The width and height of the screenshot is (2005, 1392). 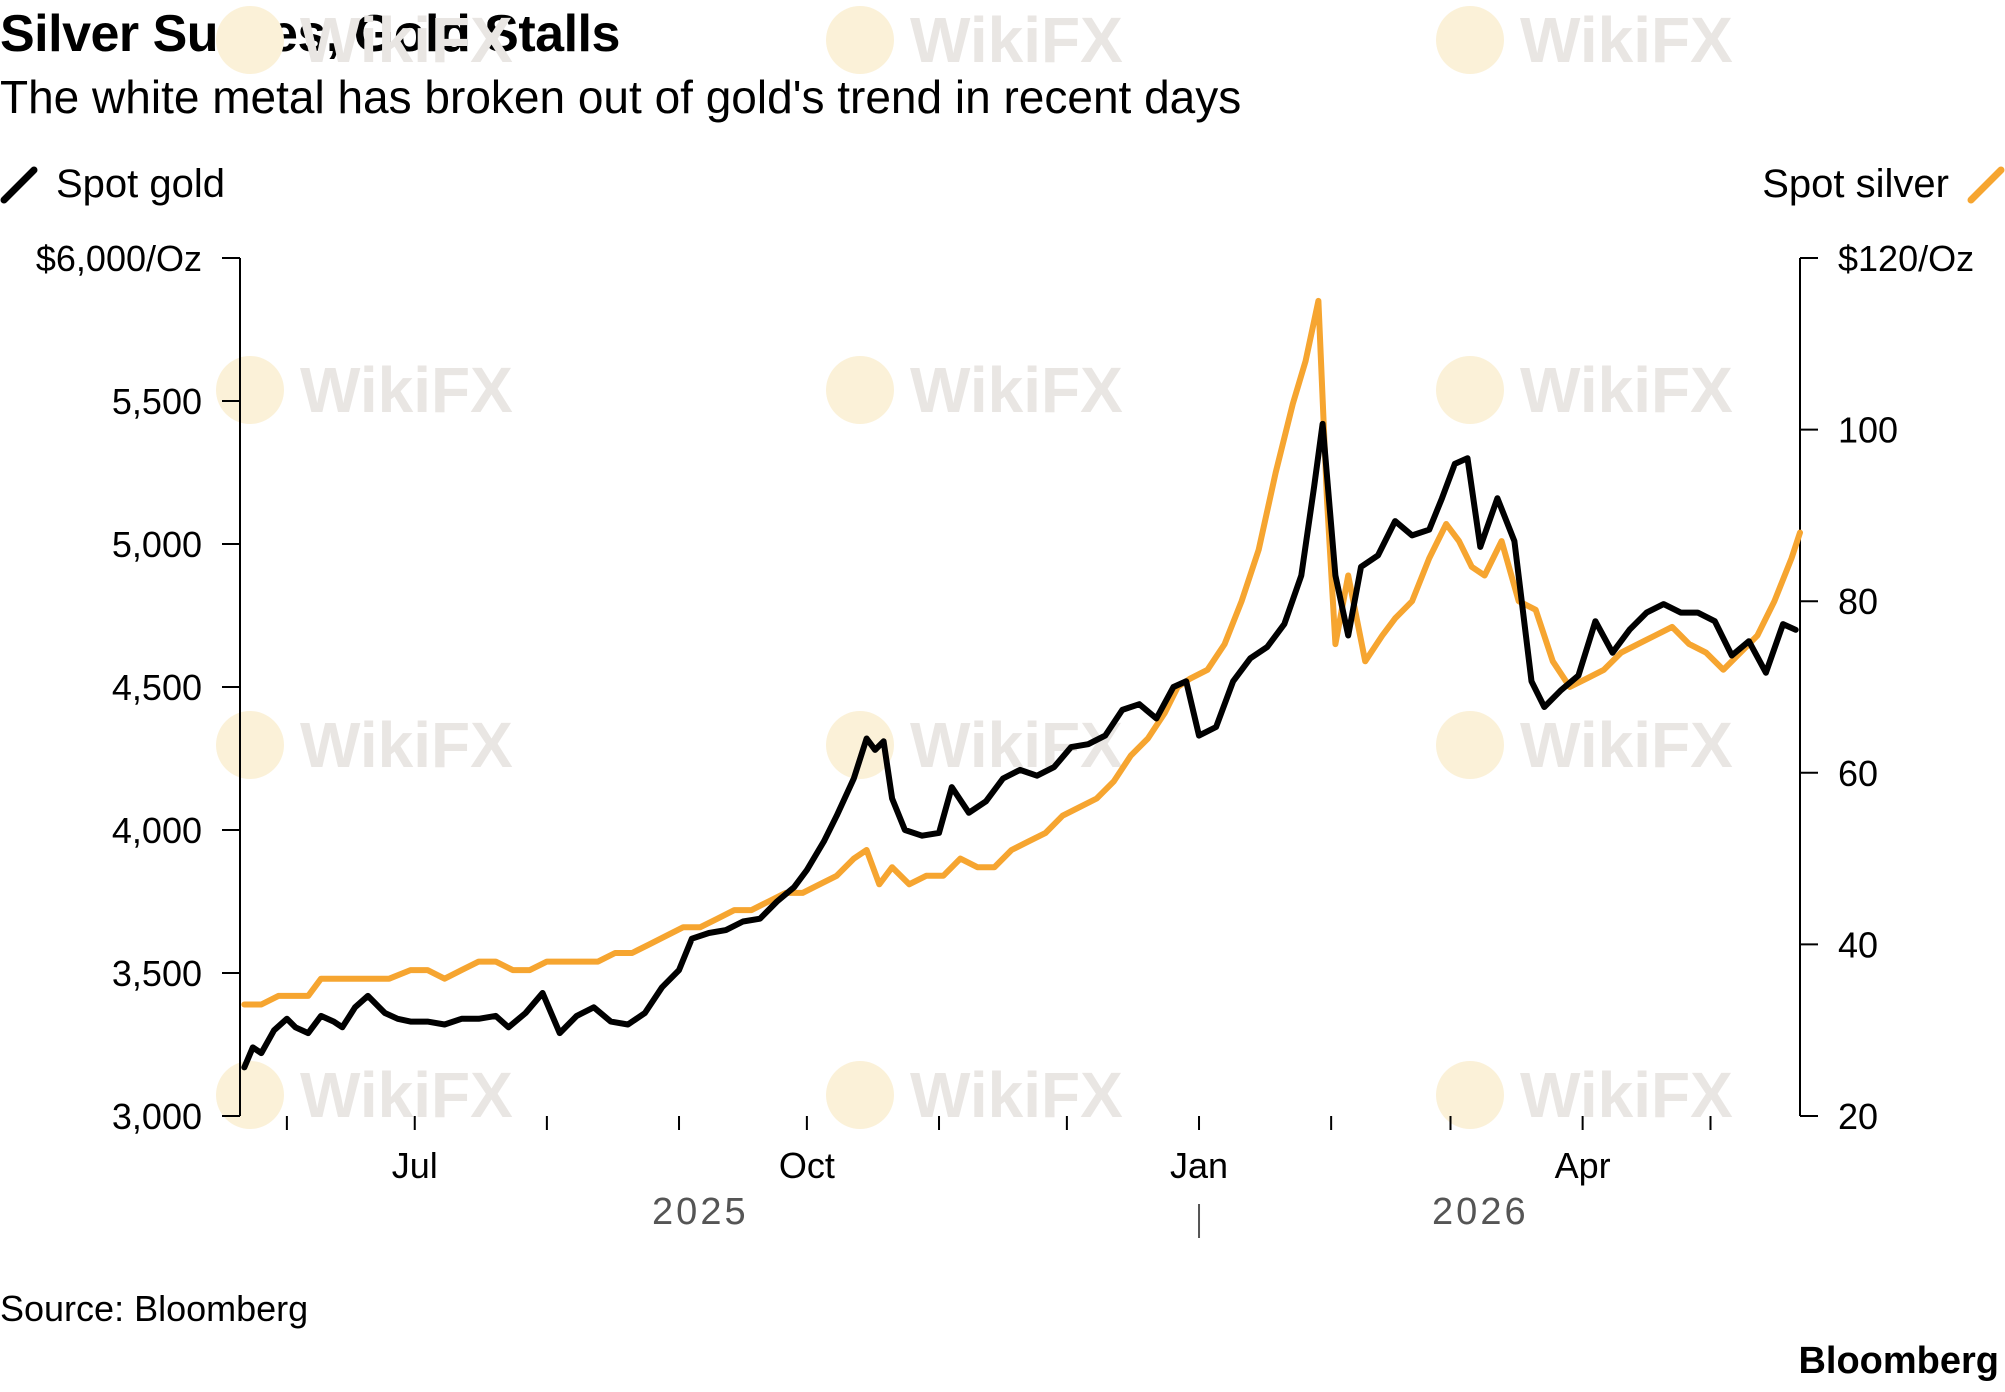 I want to click on y-left-tick-label: 4,500, so click(x=157, y=687).